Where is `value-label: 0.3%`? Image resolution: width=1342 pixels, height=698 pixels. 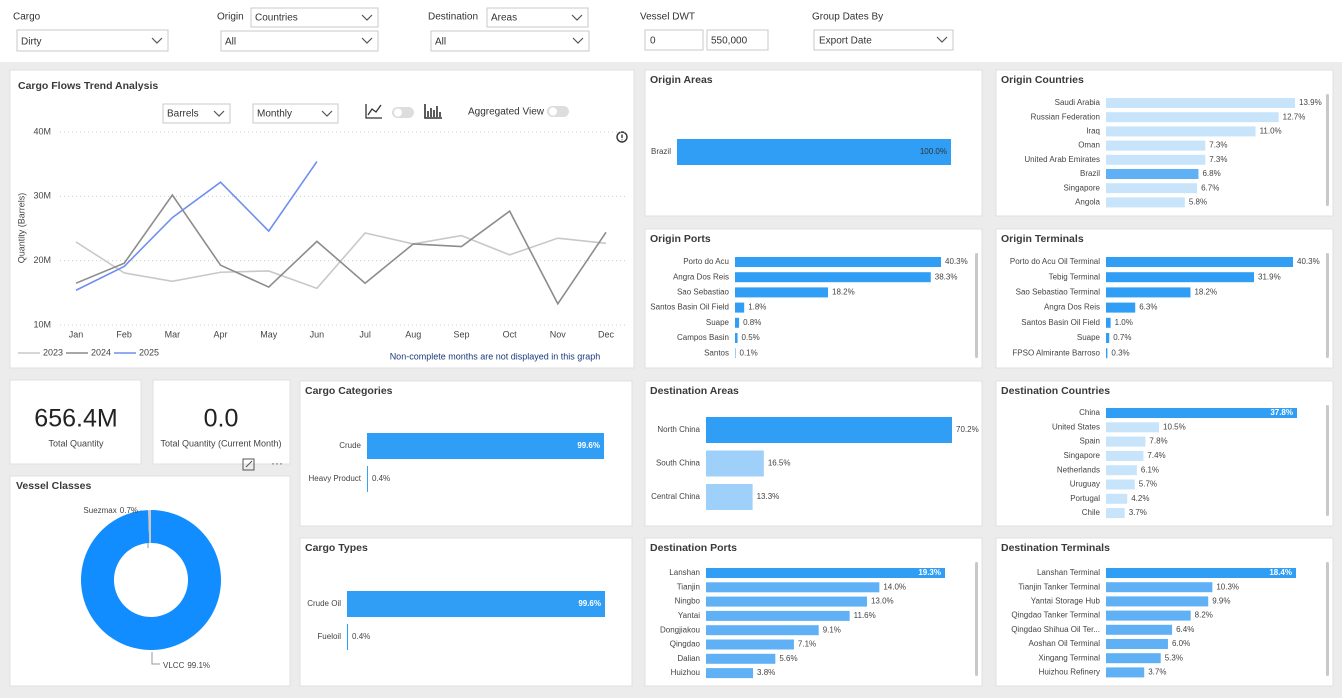 value-label: 0.3% is located at coordinates (1120, 352).